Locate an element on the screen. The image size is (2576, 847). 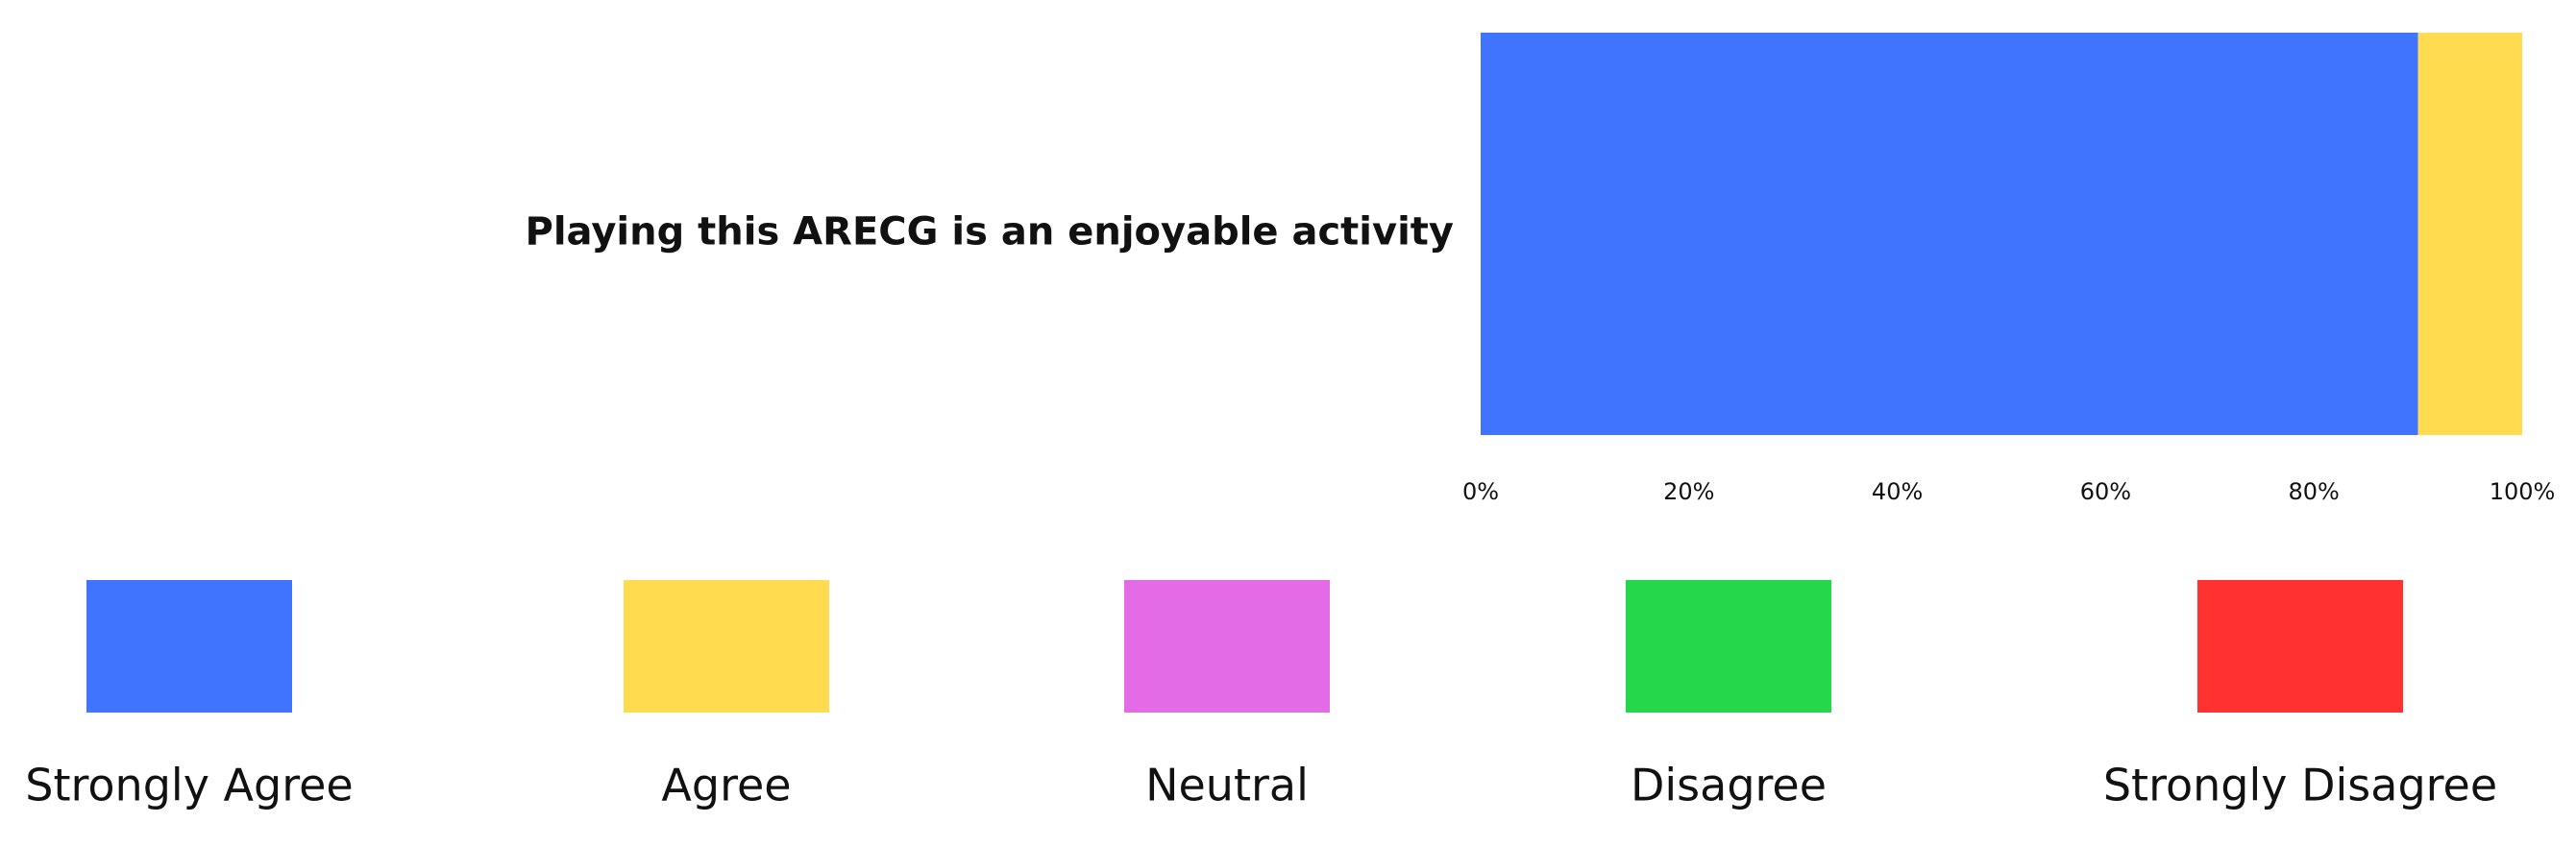
legend-label: Agree is located at coordinates (726, 786).